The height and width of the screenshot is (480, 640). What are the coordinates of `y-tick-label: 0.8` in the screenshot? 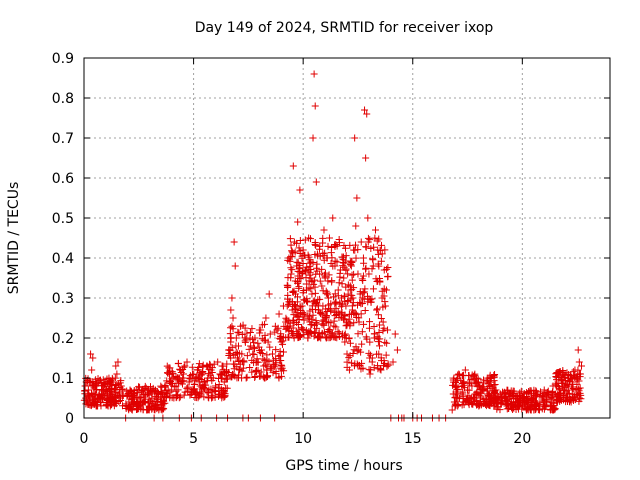 It's located at (63, 99).